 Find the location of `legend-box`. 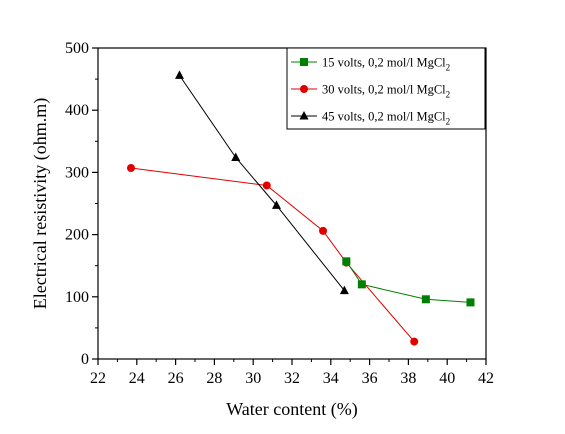

legend-box is located at coordinates (386, 88).